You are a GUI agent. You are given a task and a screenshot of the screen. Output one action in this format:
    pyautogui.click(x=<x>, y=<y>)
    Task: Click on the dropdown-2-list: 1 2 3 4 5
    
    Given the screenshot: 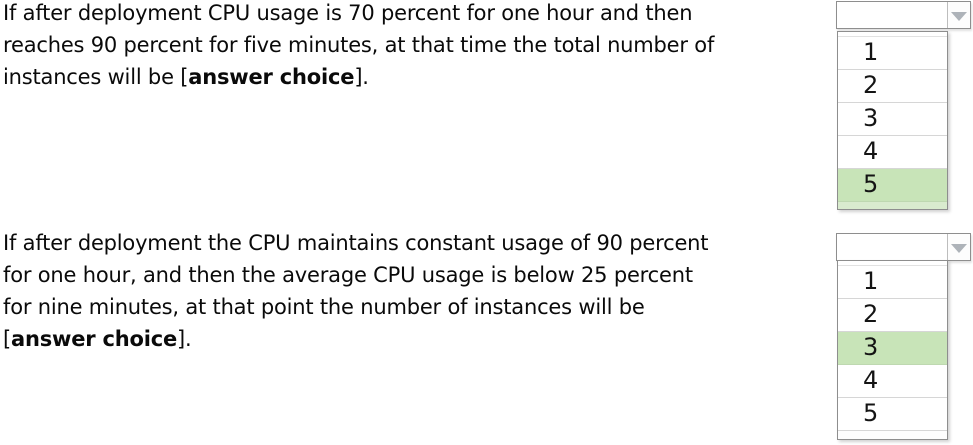 What is the action you would take?
    pyautogui.click(x=892, y=350)
    